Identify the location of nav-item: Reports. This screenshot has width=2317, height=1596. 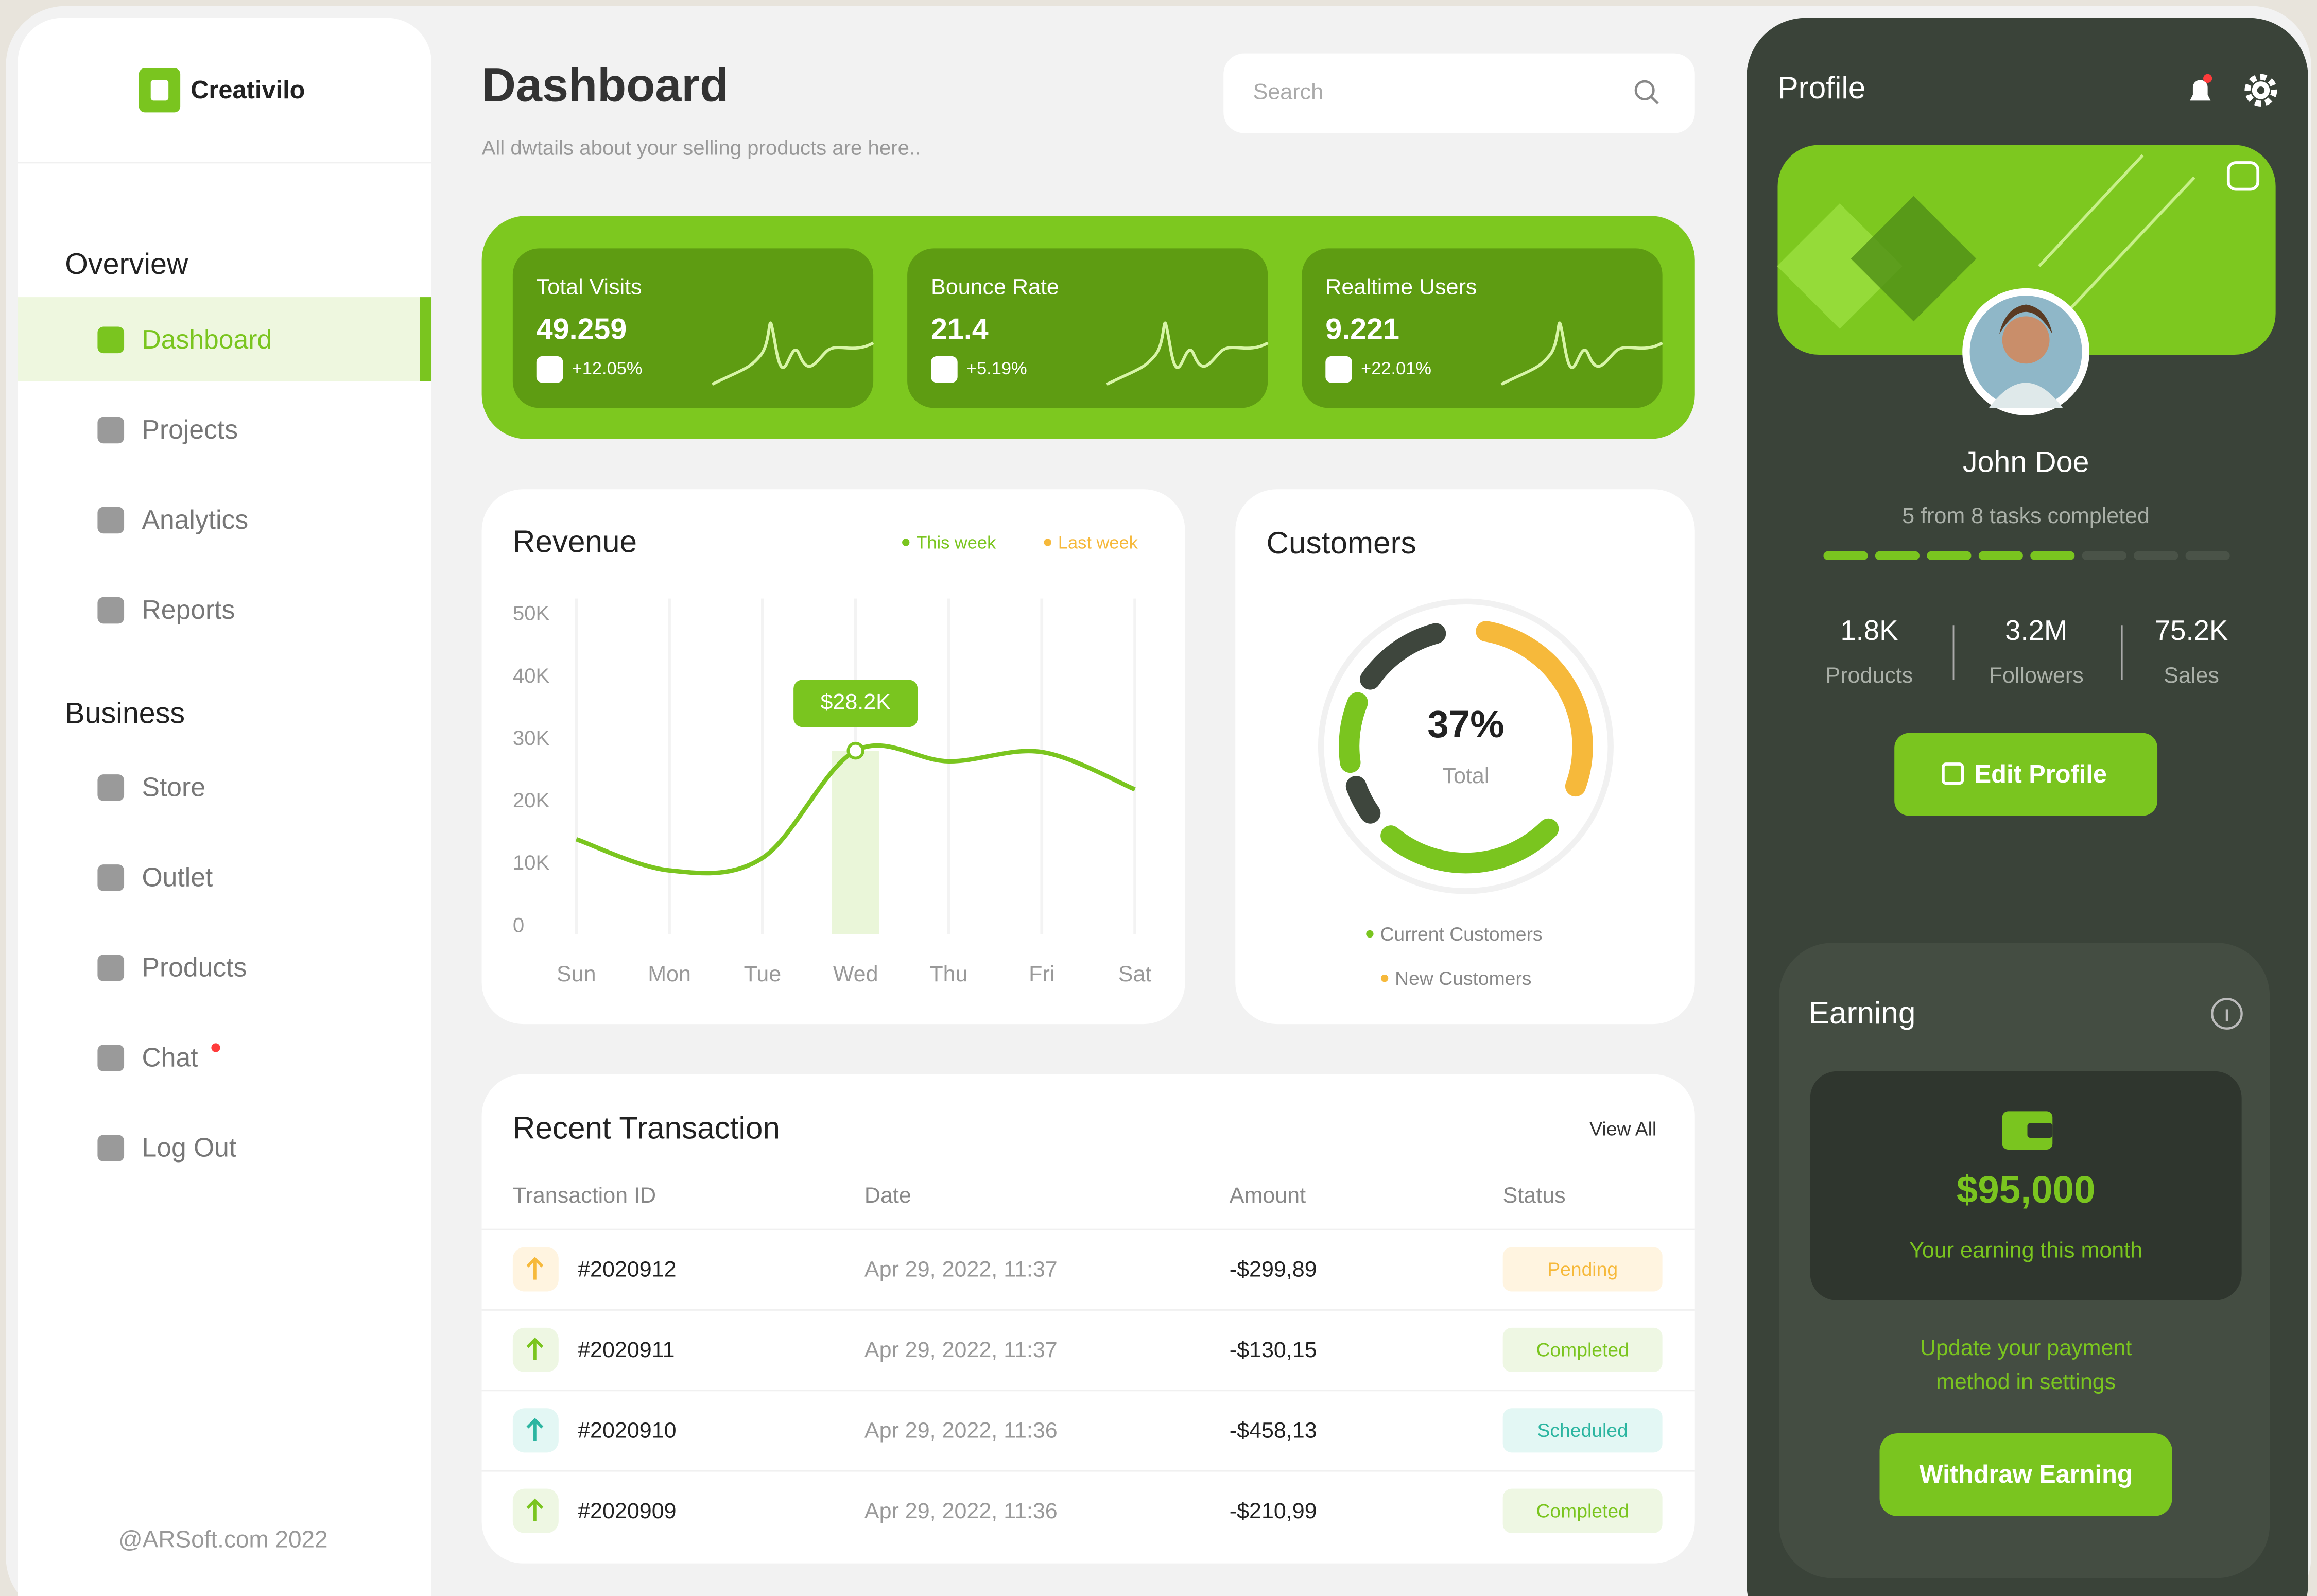
(188, 609).